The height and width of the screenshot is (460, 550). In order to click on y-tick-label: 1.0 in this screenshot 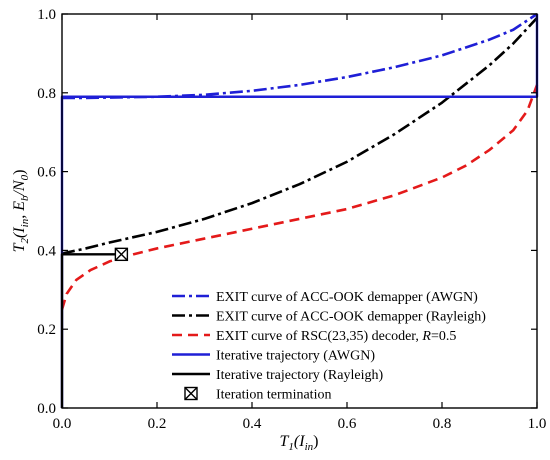, I will do `click(46, 15)`.